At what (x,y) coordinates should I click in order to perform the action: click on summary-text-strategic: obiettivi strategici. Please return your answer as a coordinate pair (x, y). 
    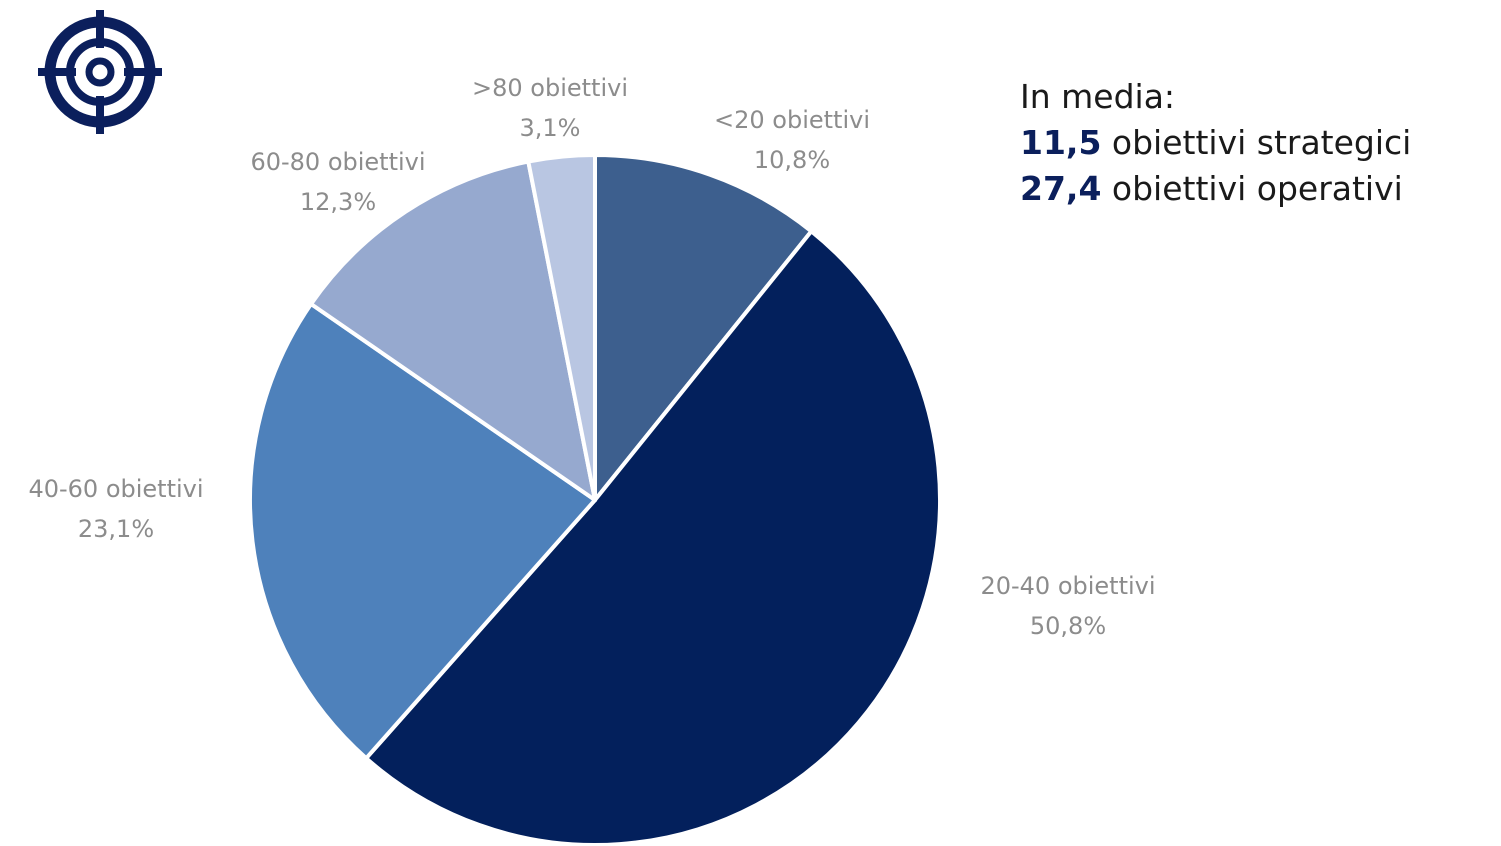
    Looking at the image, I should click on (1256, 142).